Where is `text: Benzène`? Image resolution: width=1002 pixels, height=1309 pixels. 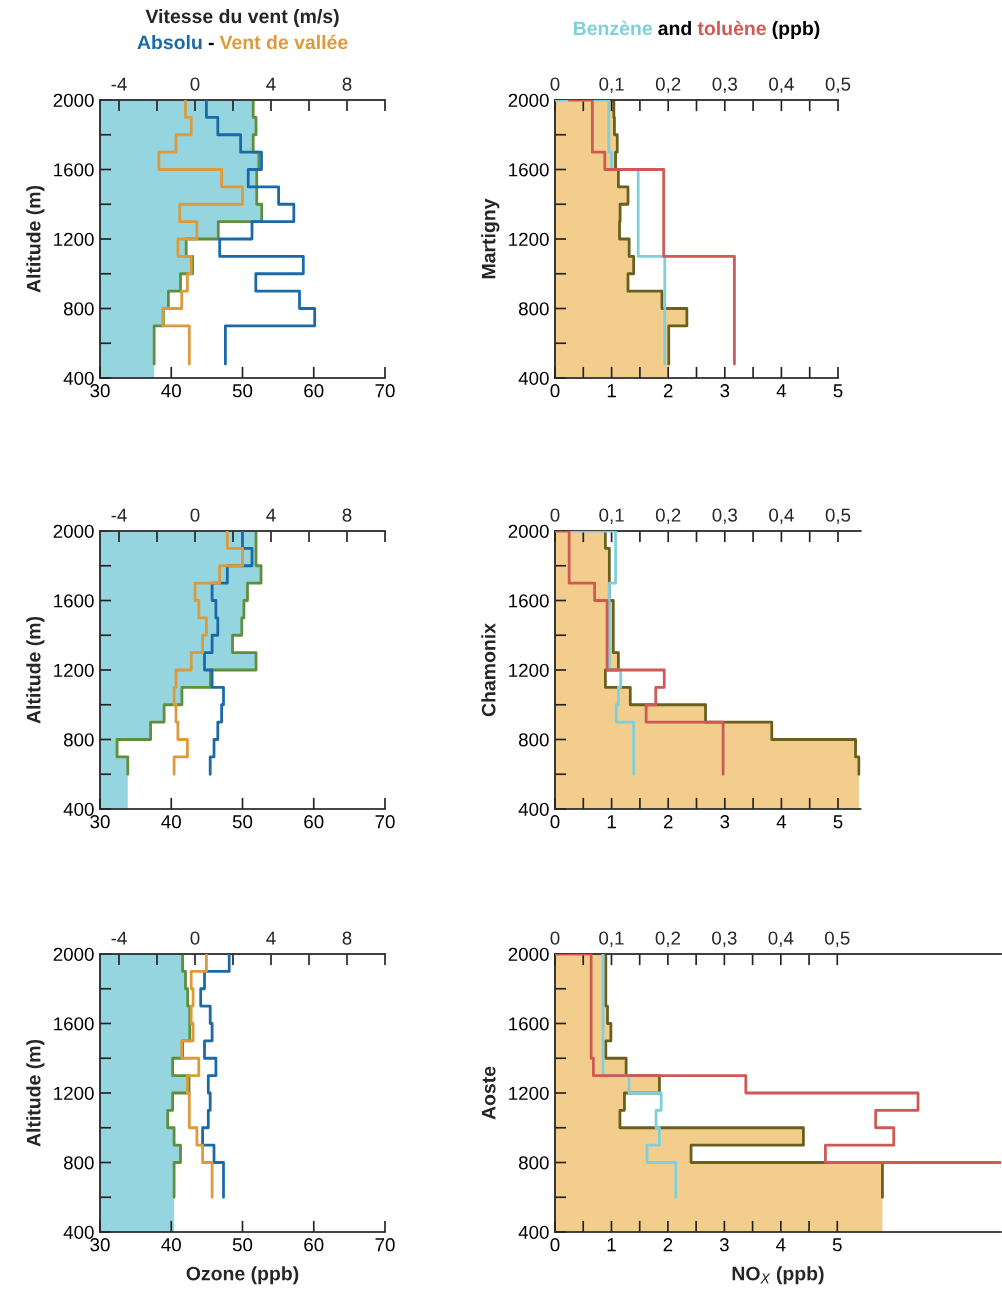 text: Benzène is located at coordinates (612, 28).